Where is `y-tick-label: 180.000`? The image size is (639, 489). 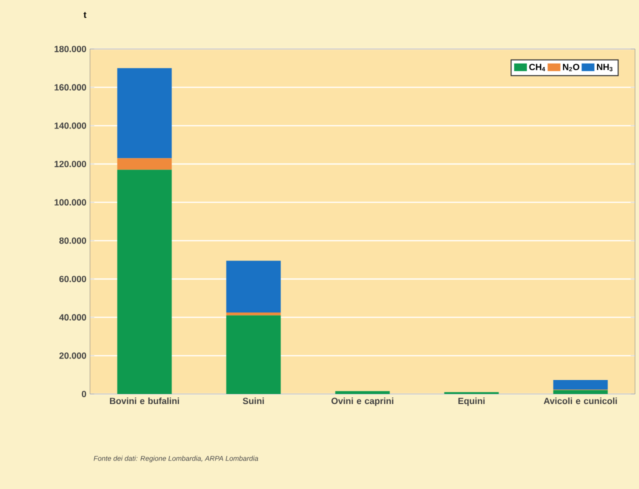
y-tick-label: 180.000 is located at coordinates (70, 49).